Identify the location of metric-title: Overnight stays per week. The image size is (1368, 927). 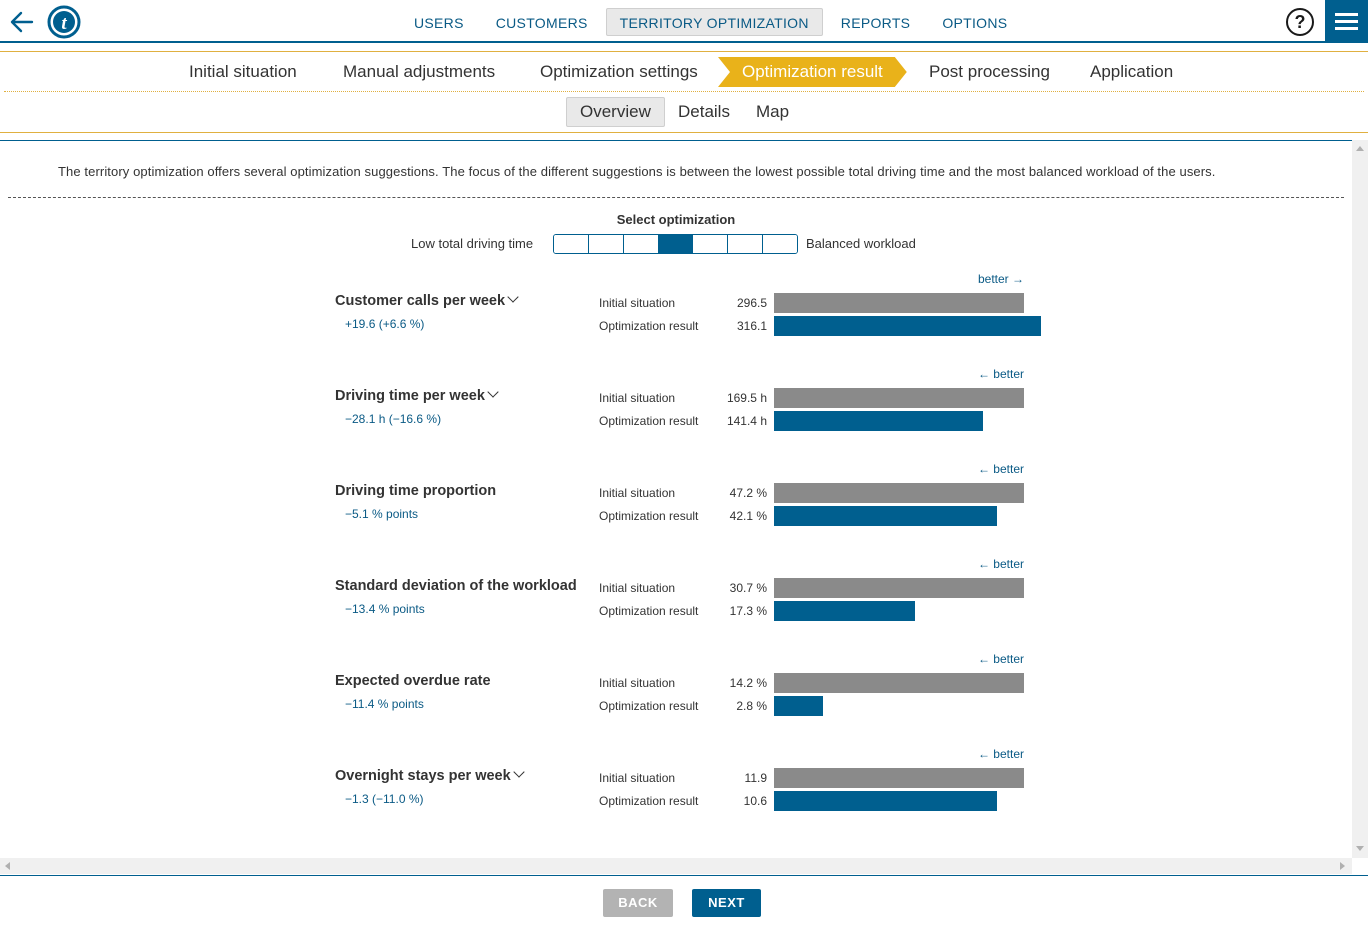
(430, 775).